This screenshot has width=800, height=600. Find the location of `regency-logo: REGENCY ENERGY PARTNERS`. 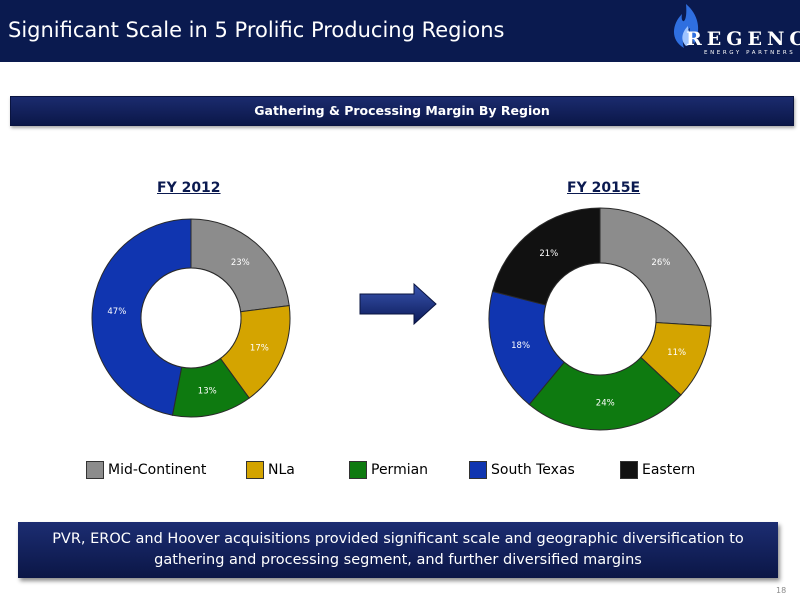

regency-logo: REGENCY ENERGY PARTNERS is located at coordinates (734, 31).